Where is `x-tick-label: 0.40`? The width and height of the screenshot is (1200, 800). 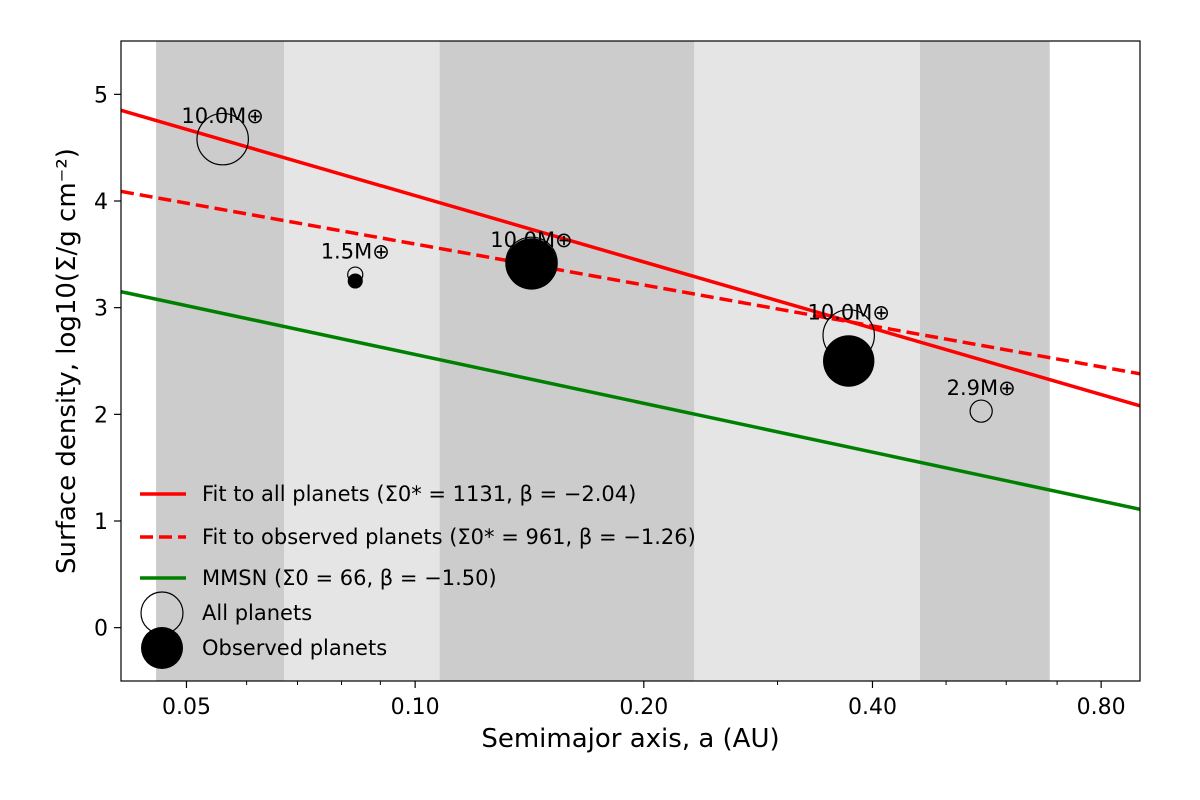
x-tick-label: 0.40 is located at coordinates (872, 707).